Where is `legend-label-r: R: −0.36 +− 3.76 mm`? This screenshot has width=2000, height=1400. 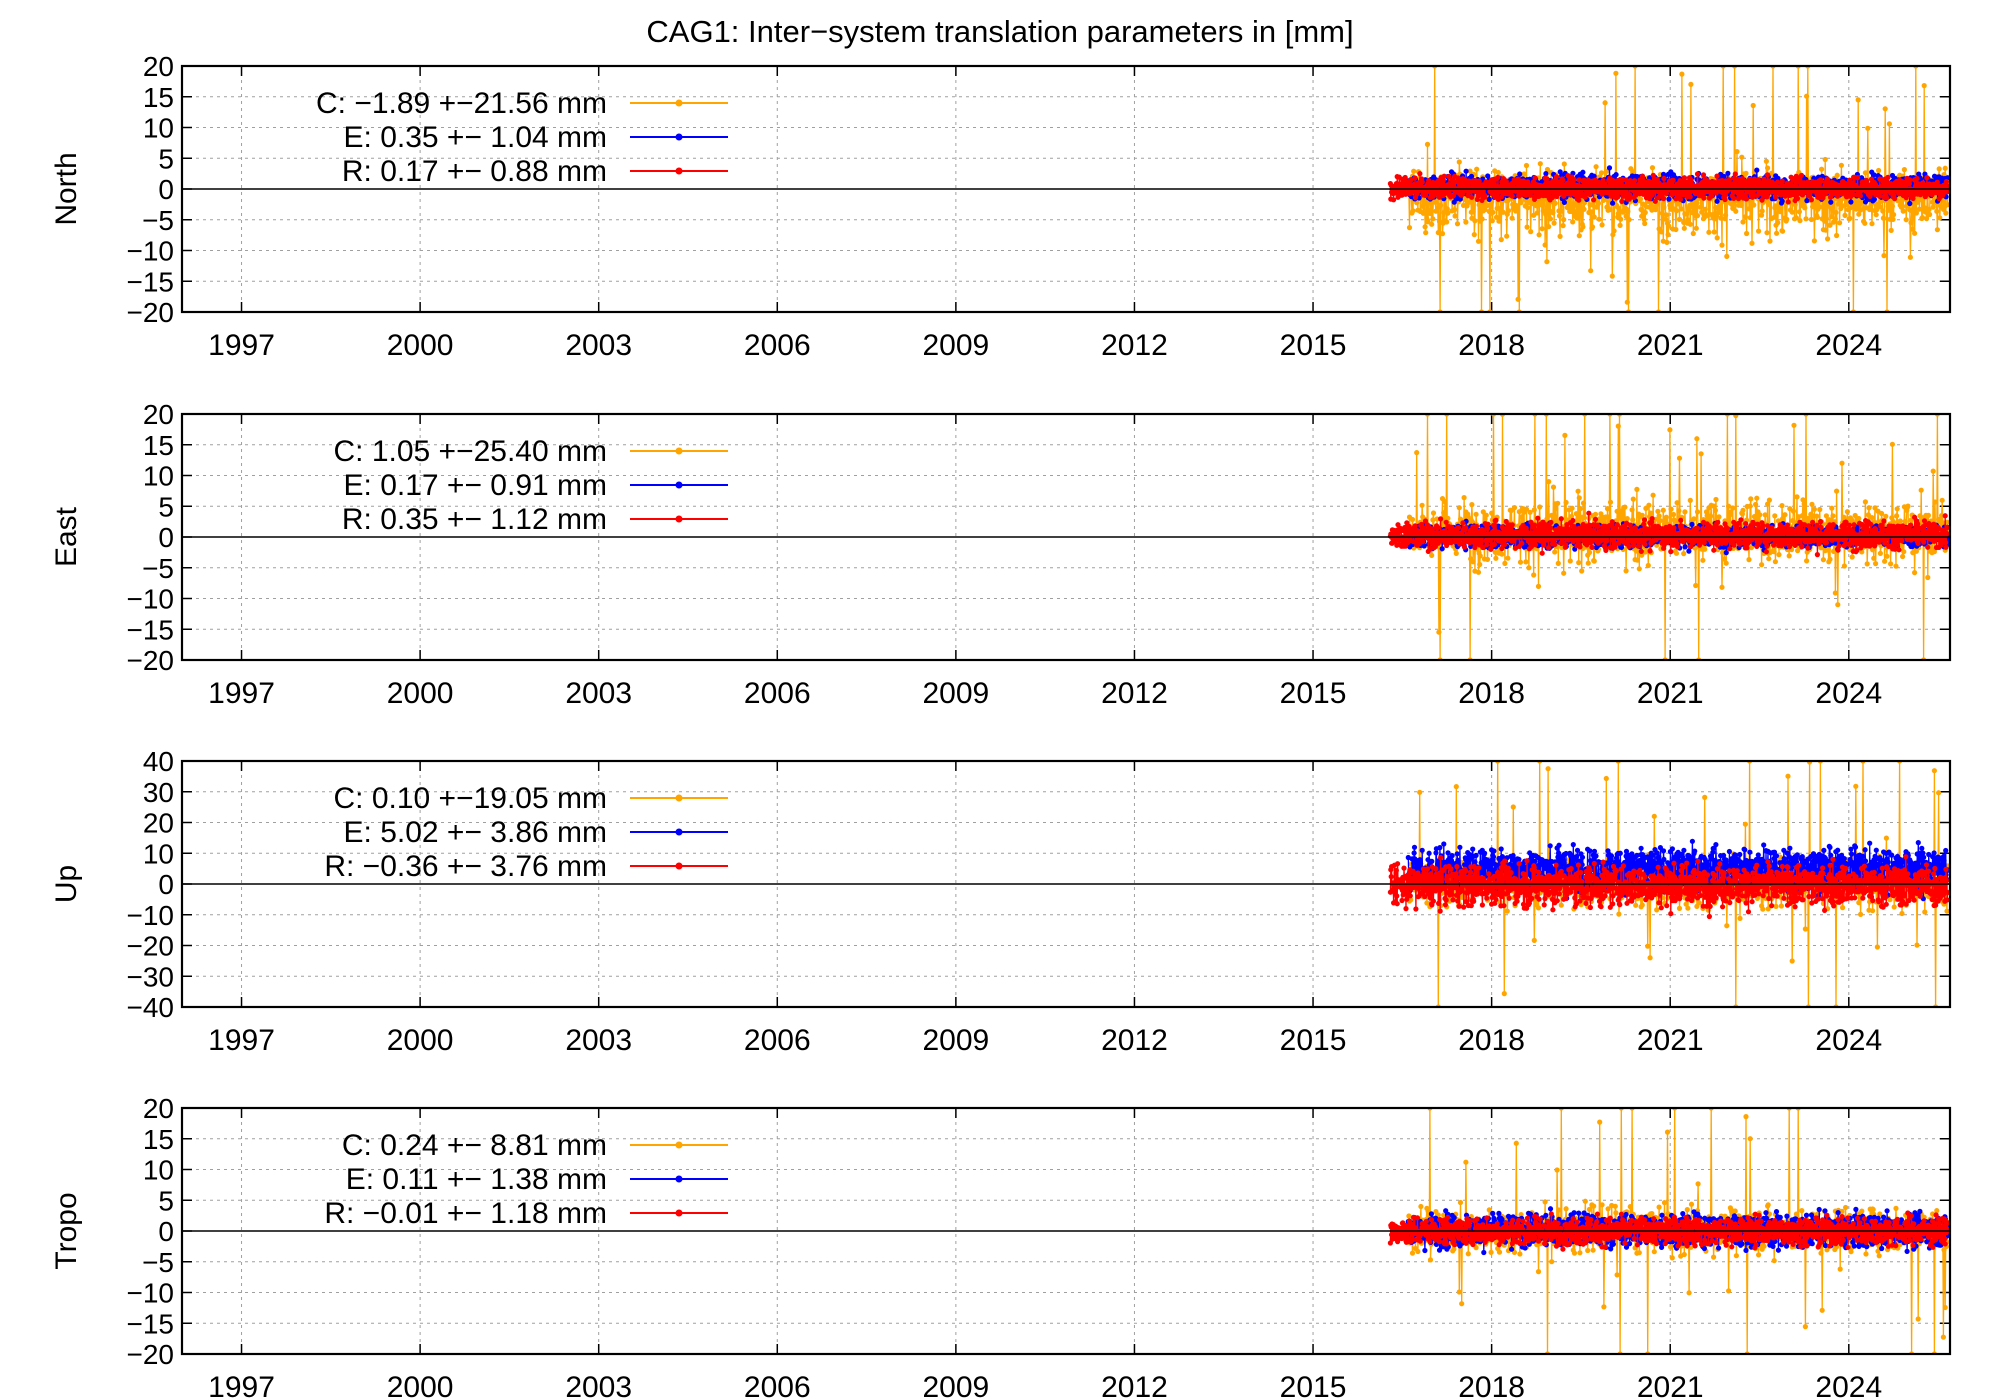 legend-label-r: R: −0.36 +− 3.76 mm is located at coordinates (465, 866).